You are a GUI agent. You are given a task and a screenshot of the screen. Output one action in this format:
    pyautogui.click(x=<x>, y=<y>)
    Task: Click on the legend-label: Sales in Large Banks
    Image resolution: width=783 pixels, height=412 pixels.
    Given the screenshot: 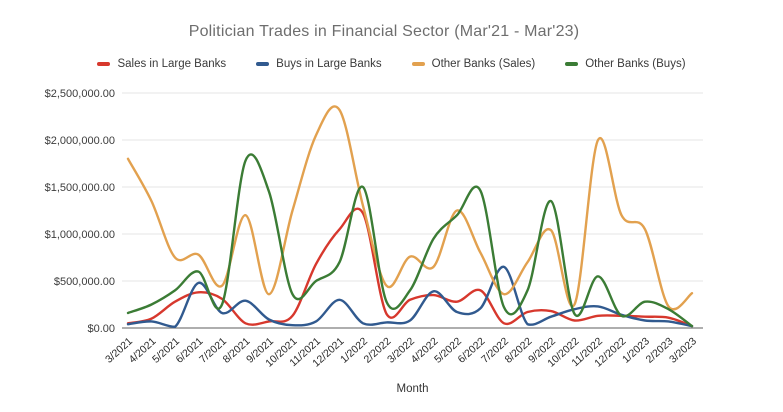 What is the action you would take?
    pyautogui.click(x=172, y=64)
    